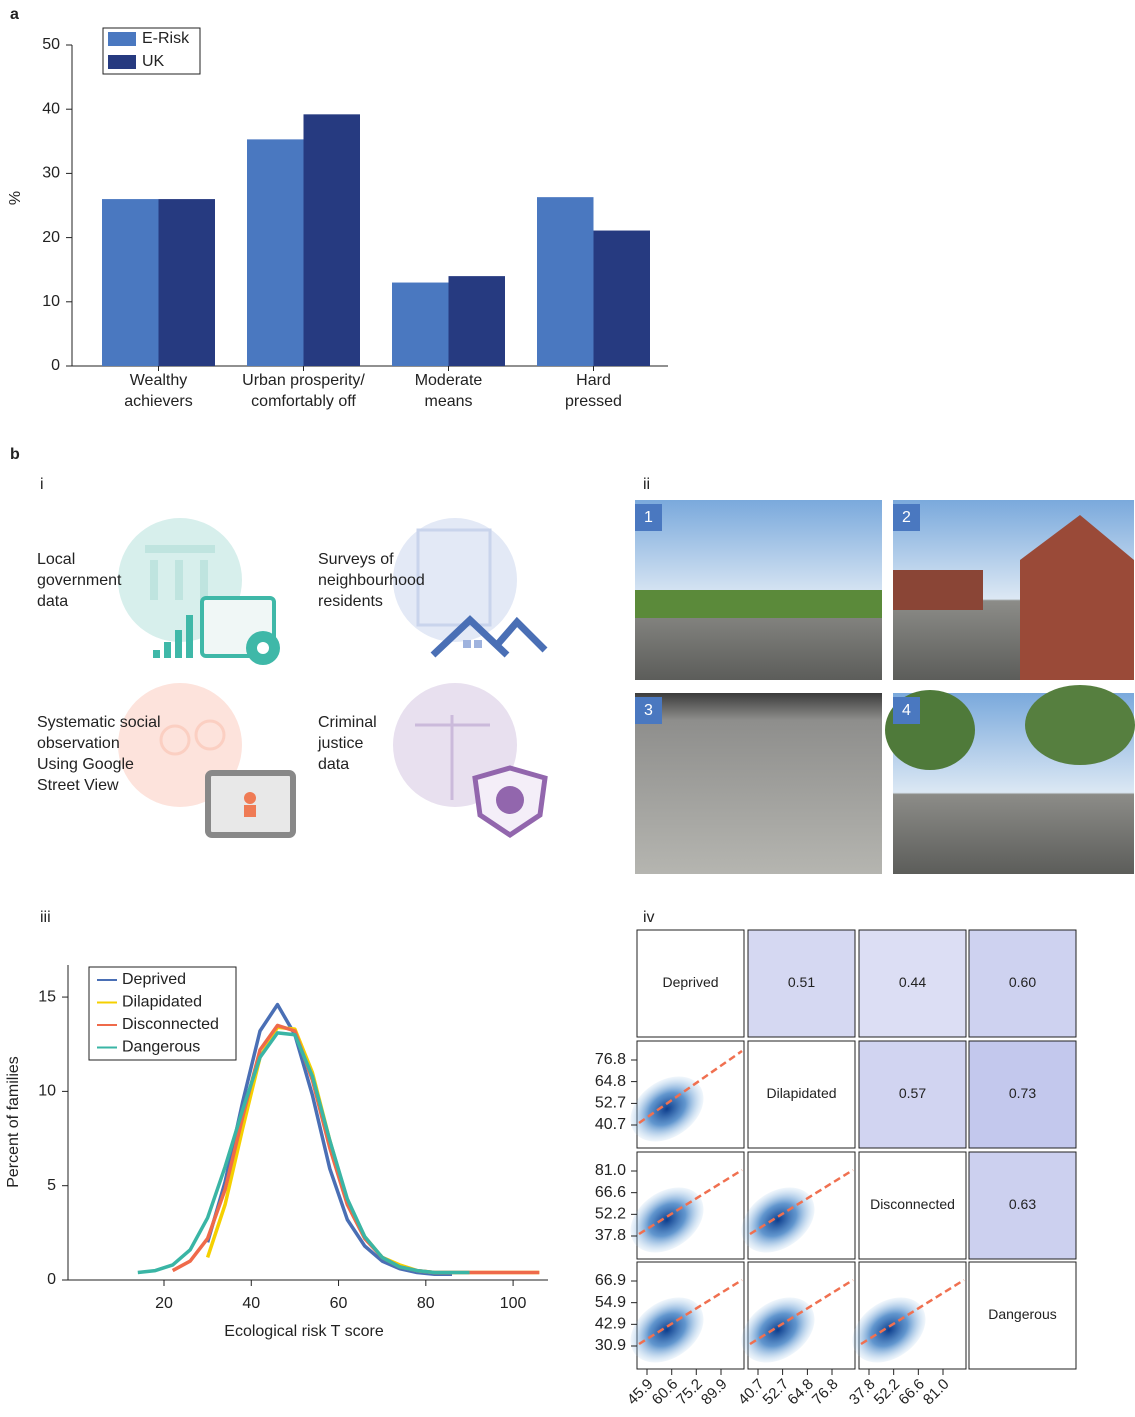 Image resolution: width=1135 pixels, height=1417 pixels. I want to click on legend-label: Disconnected, so click(170, 1024).